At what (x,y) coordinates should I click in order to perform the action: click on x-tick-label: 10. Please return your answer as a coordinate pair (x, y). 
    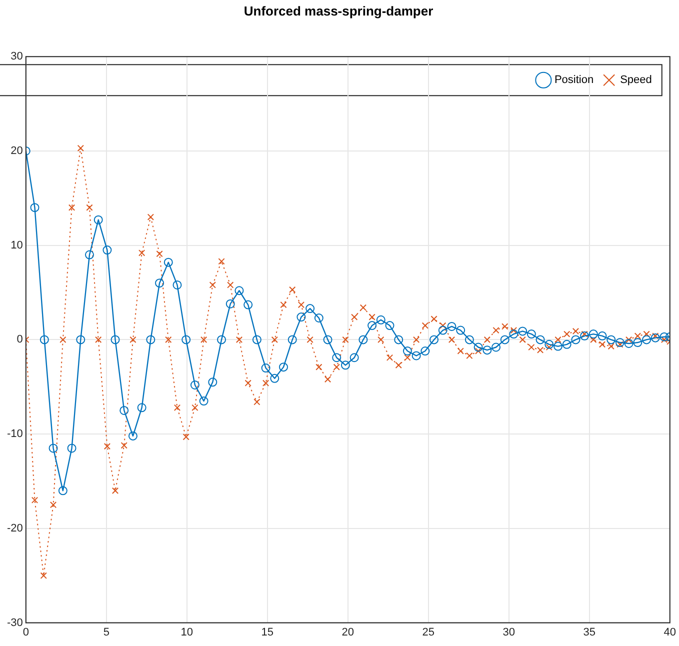
    Looking at the image, I should click on (187, 632).